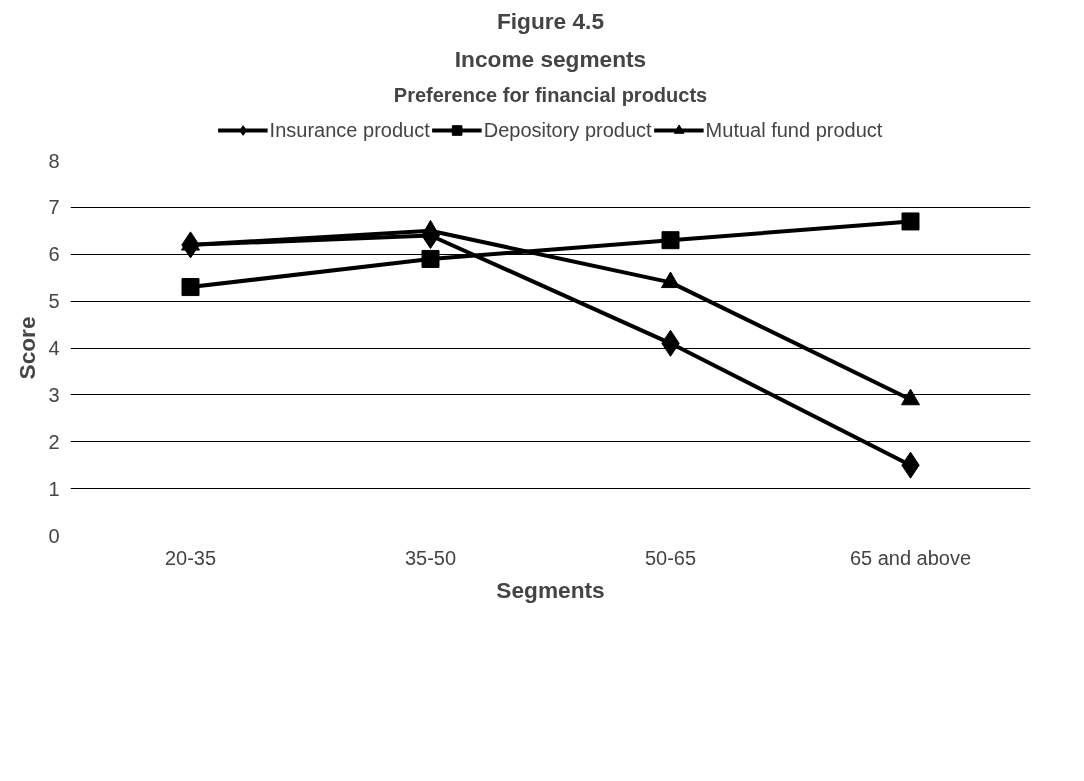  What do you see at coordinates (550, 58) in the screenshot?
I see `chart-subtitle: Income segments` at bounding box center [550, 58].